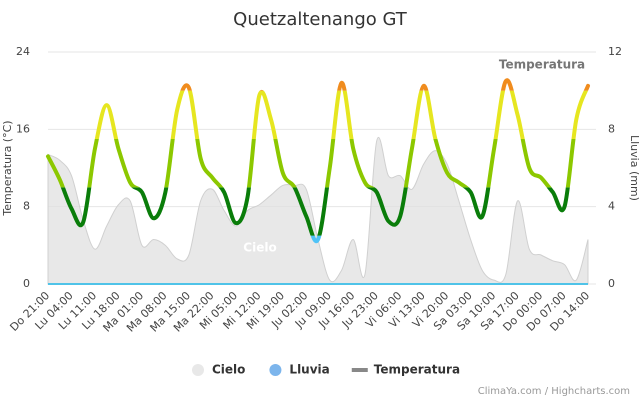 This screenshot has width=640, height=400. What do you see at coordinates (611, 206) in the screenshot?
I see `y2-tick-label: 4` at bounding box center [611, 206].